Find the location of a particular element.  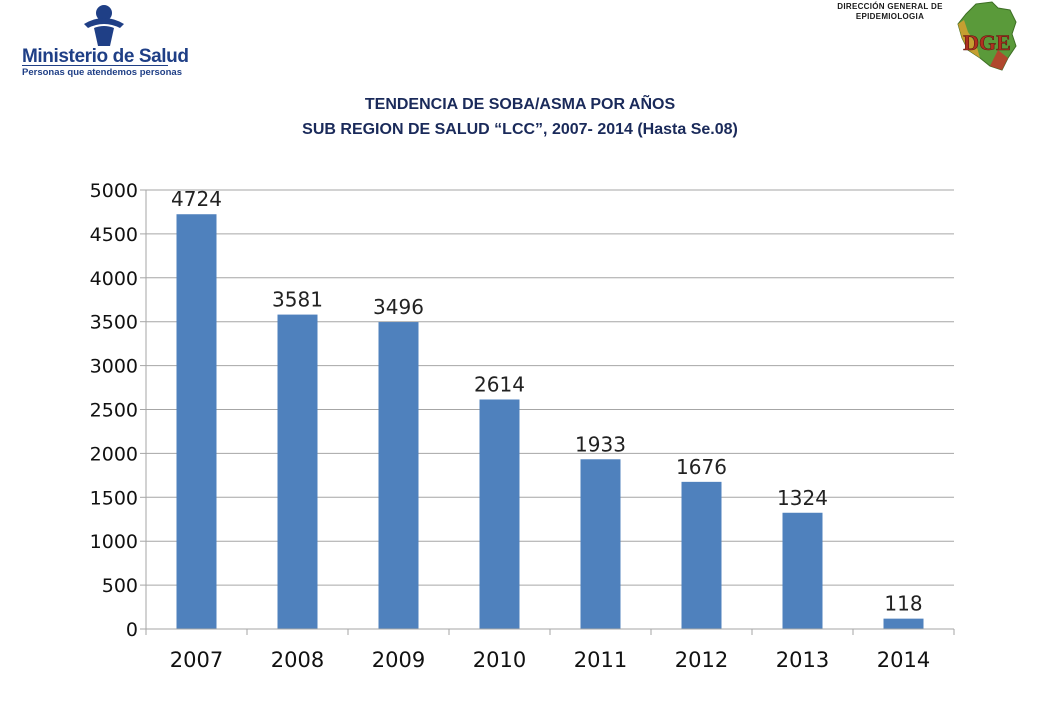

bar-2013 is located at coordinates (802, 570).